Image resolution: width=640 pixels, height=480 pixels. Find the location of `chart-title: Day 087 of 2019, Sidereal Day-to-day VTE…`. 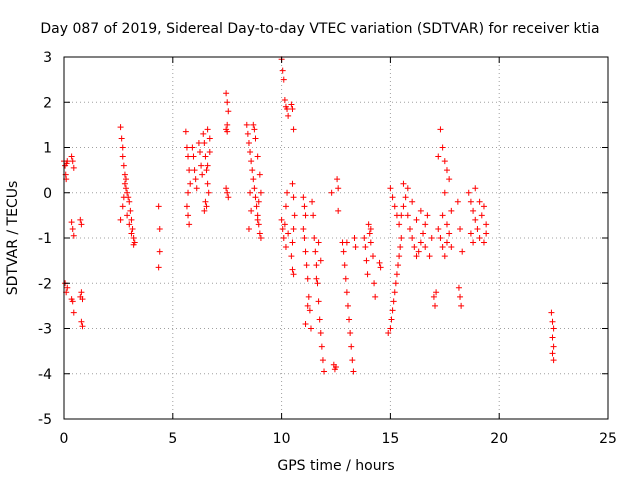

chart-title: Day 087 of 2019, Sidereal Day-to-day VTE… is located at coordinates (319, 29).